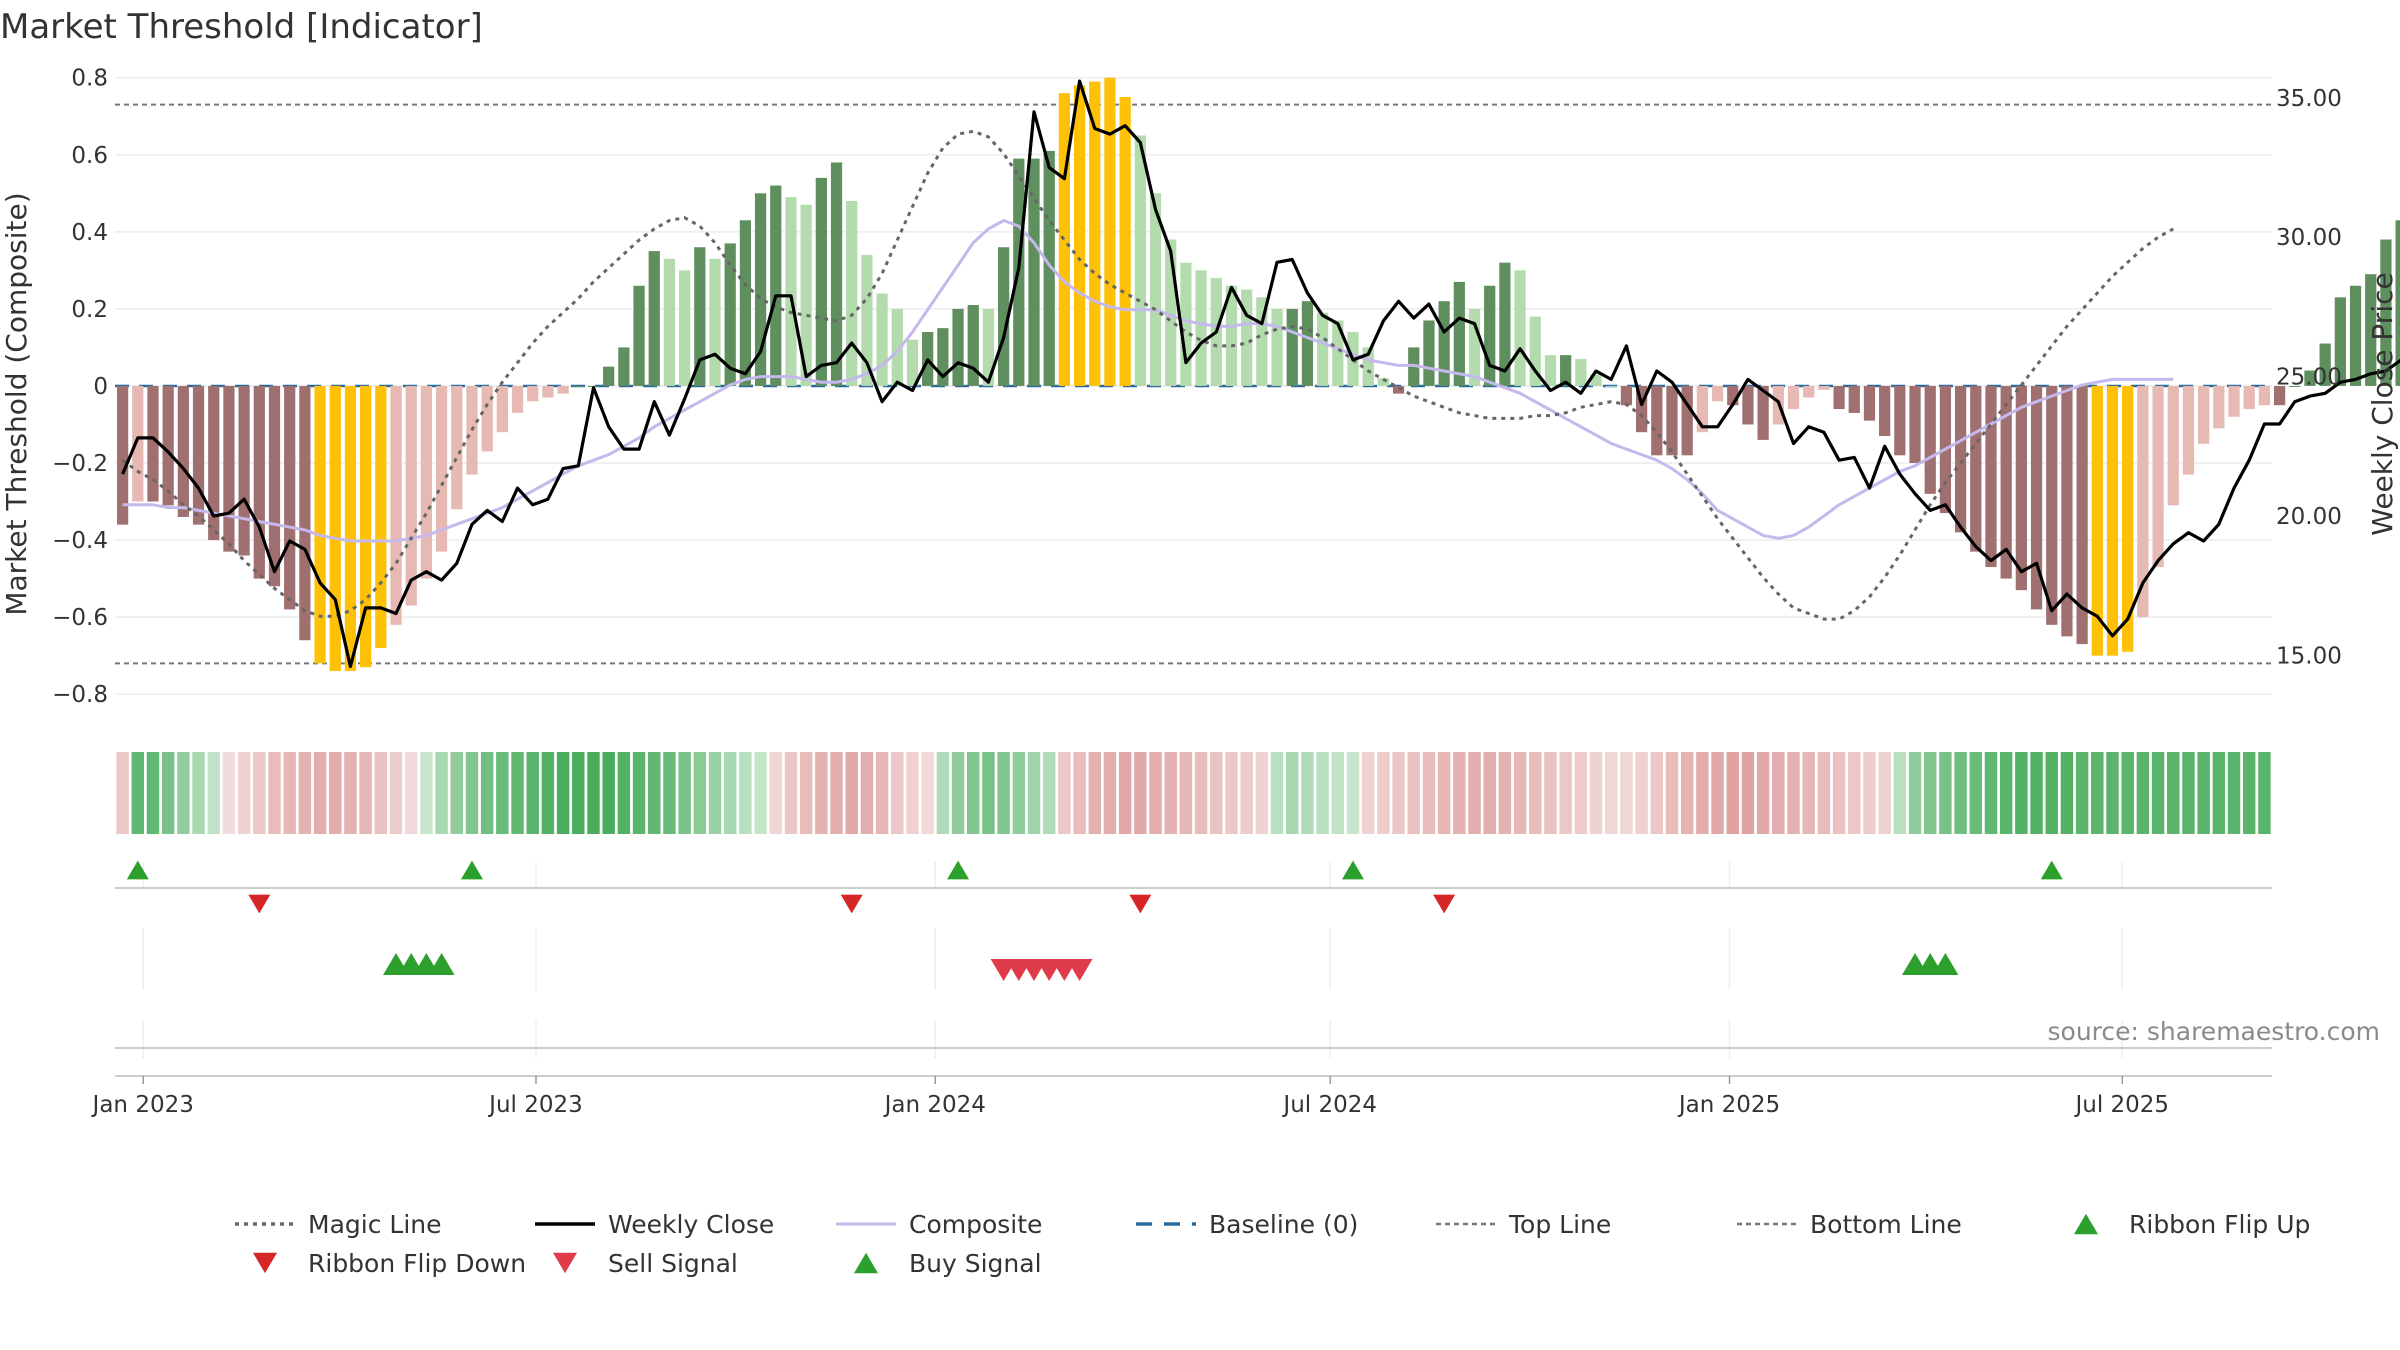 The image size is (2400, 1350). I want to click on legend-item: Composite, so click(939, 1224).